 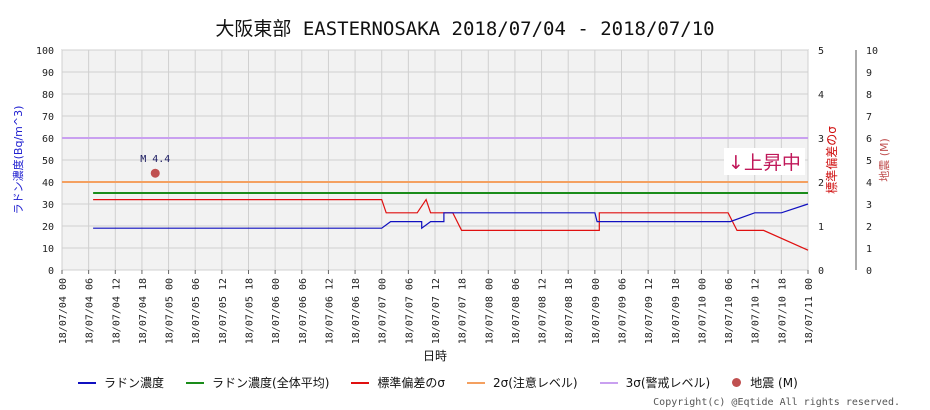 I want to click on x-tick-label: 18/07/05 12, so click(x=223, y=311).